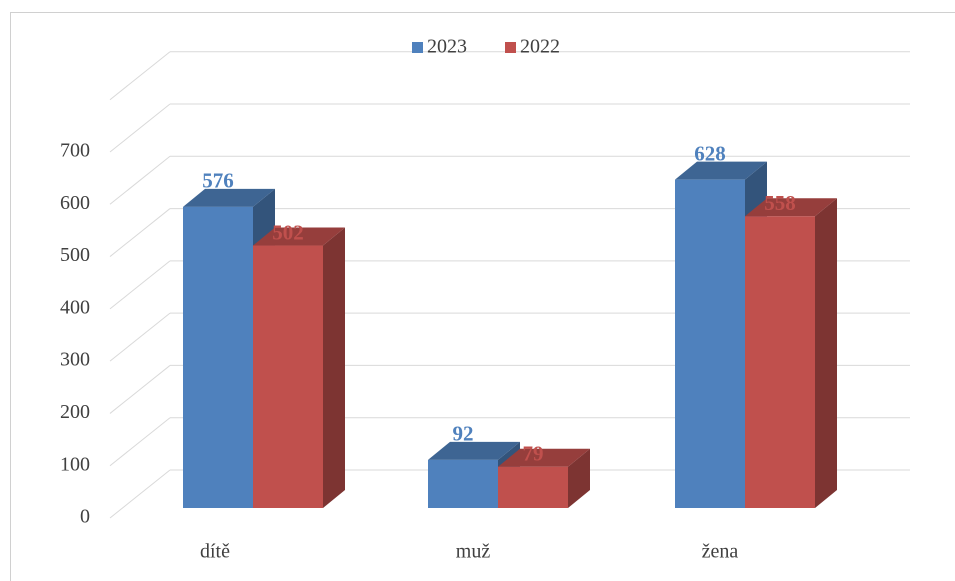 This screenshot has height=581, width=955. What do you see at coordinates (720, 552) in the screenshot?
I see `x-tick-label: žena` at bounding box center [720, 552].